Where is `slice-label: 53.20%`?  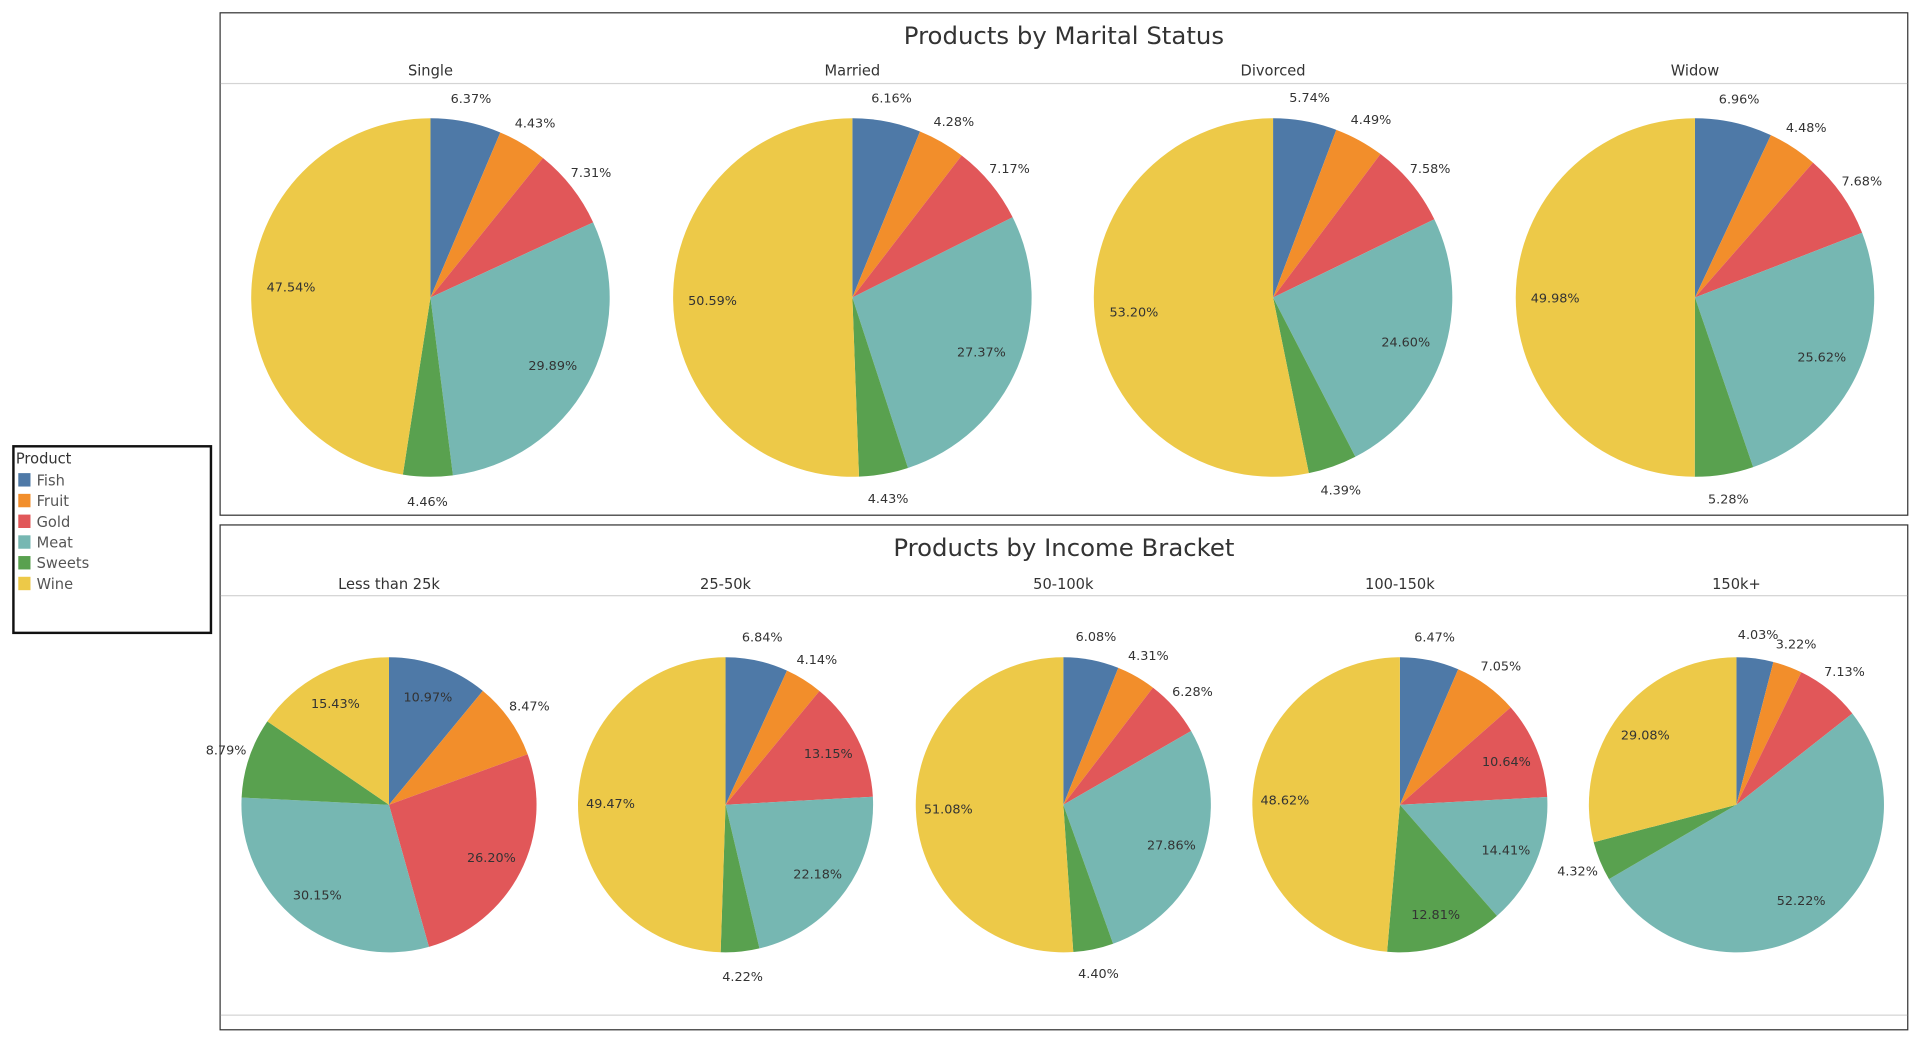 slice-label: 53.20% is located at coordinates (1134, 312).